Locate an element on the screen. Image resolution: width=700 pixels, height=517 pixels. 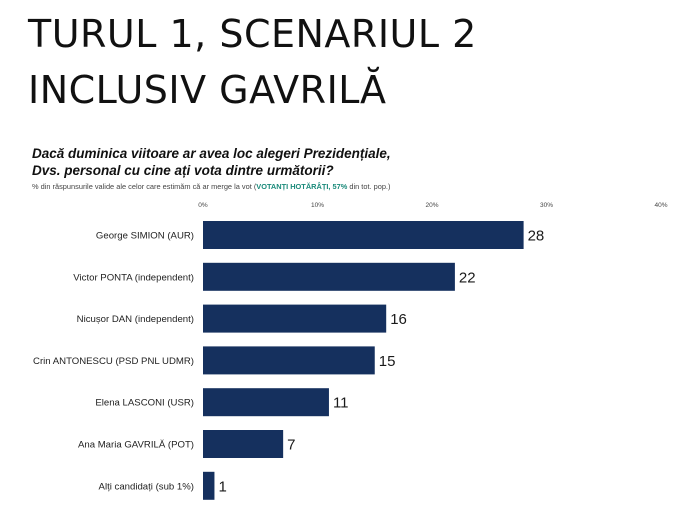
category-label: Victor PONTA (independent) is located at coordinates (133, 277).